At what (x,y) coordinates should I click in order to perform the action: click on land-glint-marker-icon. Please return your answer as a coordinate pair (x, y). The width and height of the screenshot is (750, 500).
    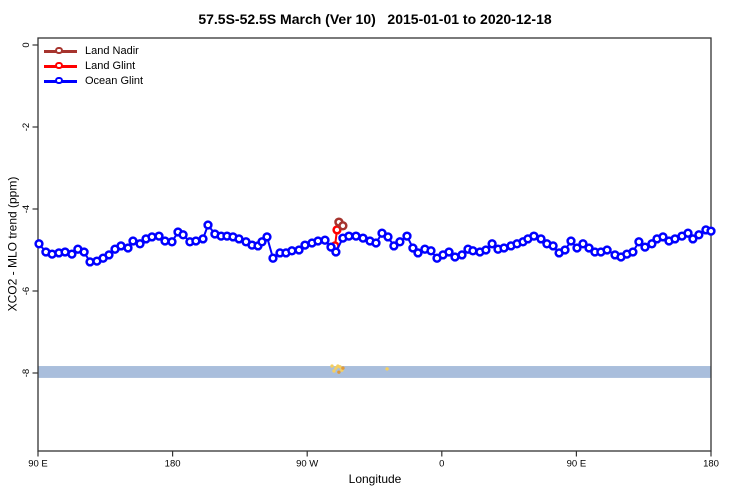
    Looking at the image, I should click on (60, 66).